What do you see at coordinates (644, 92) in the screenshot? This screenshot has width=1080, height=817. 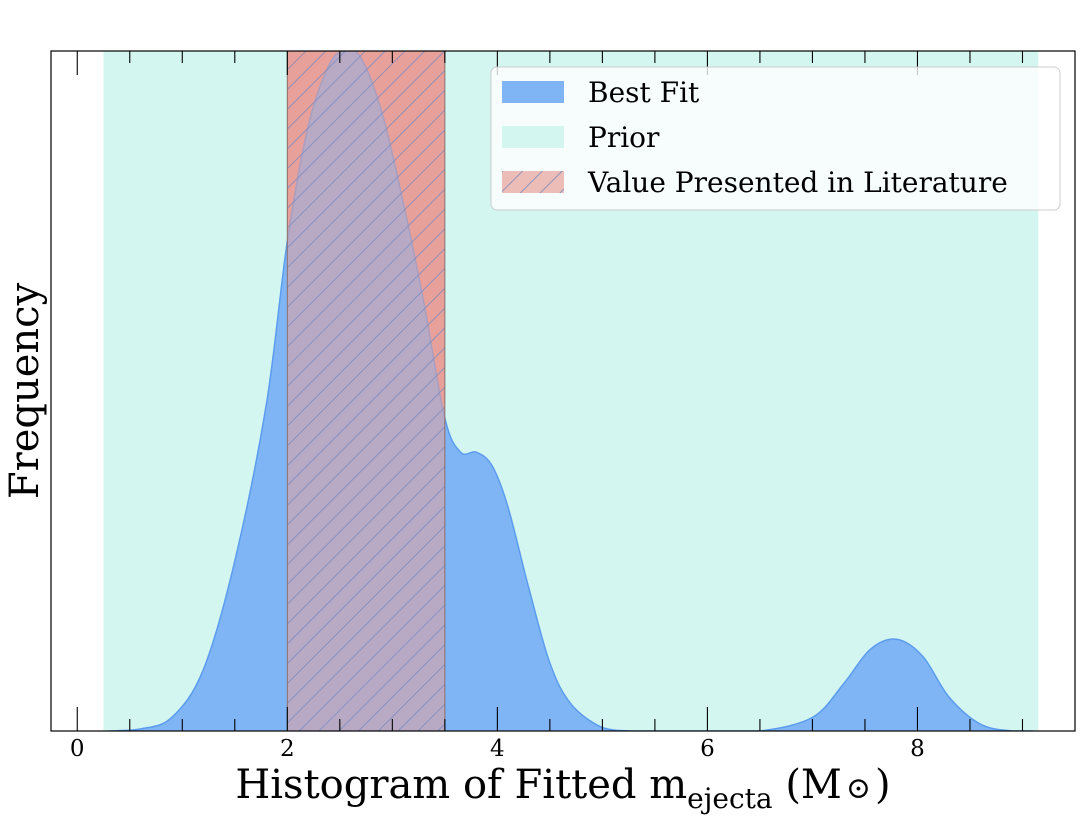 I see `legend-label: Best Fit` at bounding box center [644, 92].